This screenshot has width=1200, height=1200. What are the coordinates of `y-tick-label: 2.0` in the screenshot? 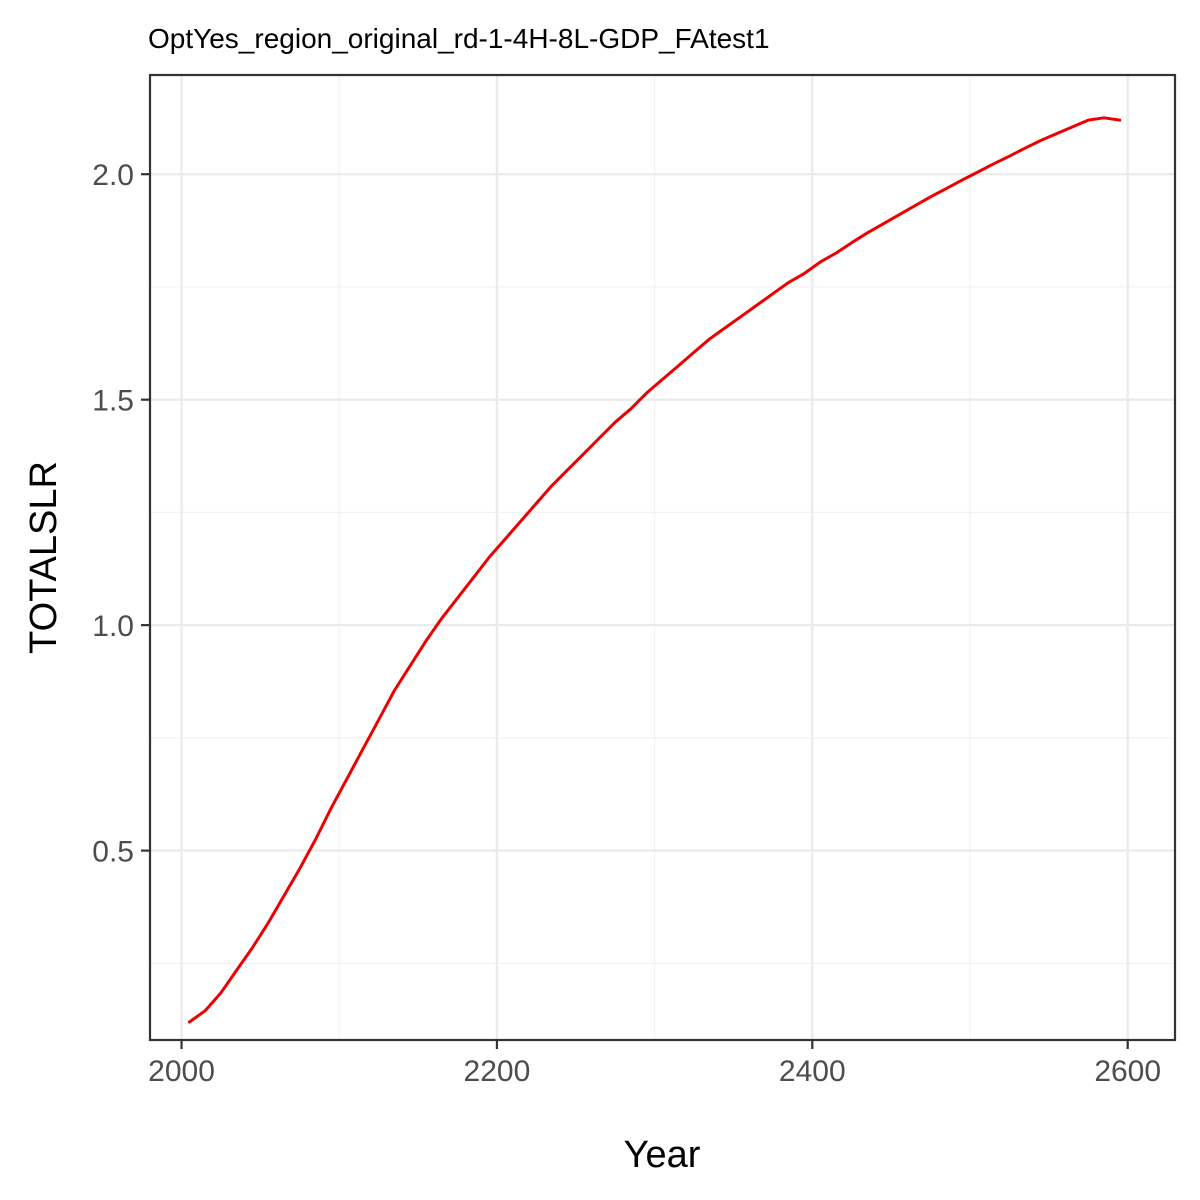 It's located at (113, 175).